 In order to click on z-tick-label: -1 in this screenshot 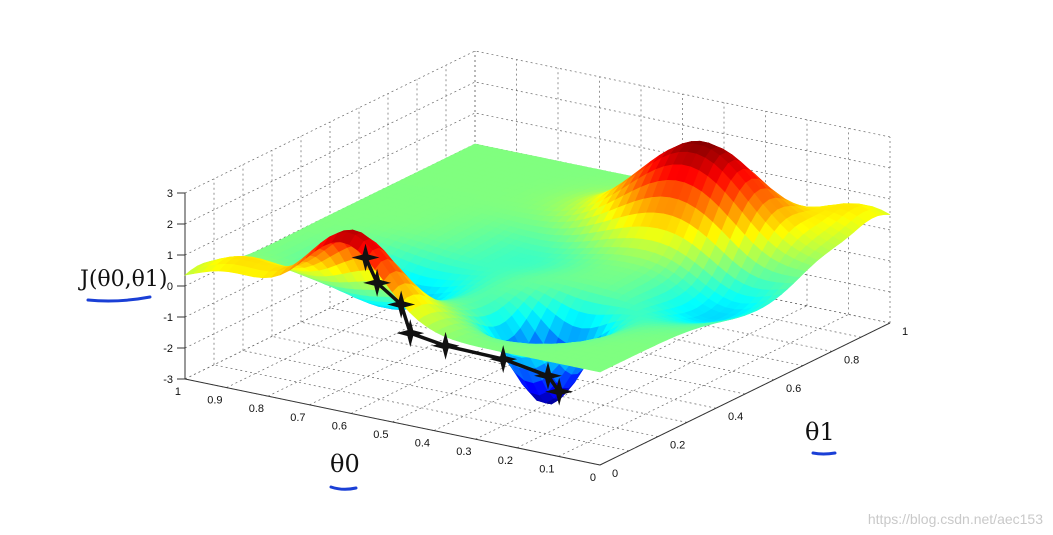, I will do `click(168, 318)`.